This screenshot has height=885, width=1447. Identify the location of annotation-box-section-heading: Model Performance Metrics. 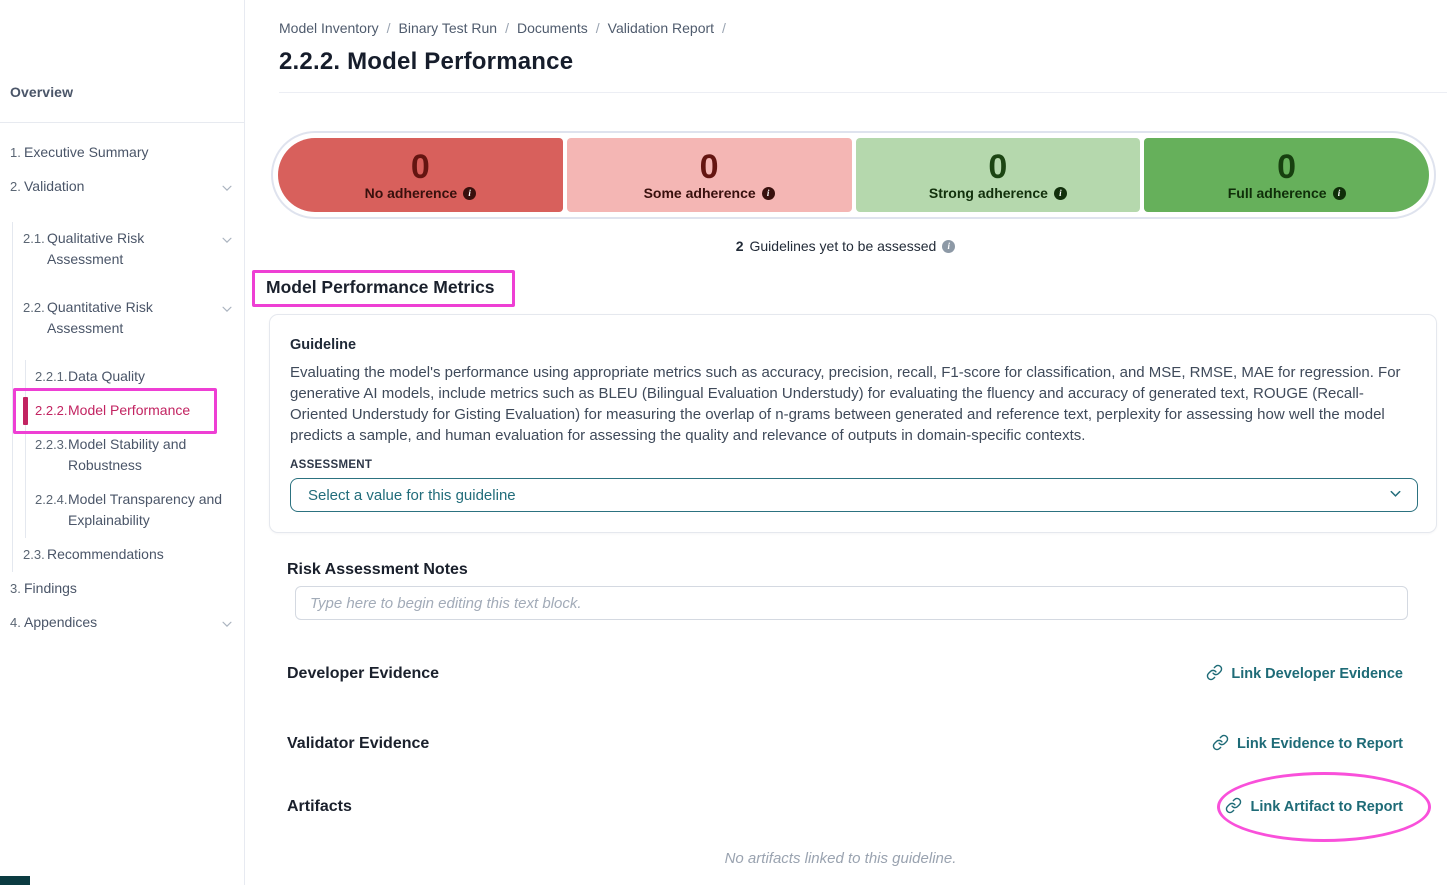
(383, 288).